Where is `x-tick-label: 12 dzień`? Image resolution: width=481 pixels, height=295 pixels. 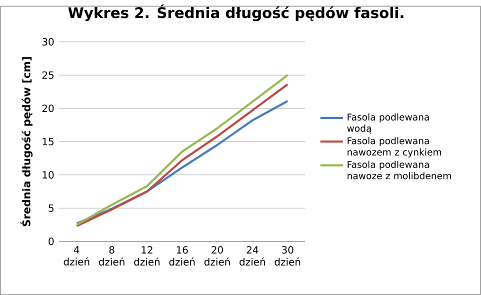
x-tick-label: 12 dzień is located at coordinates (147, 256).